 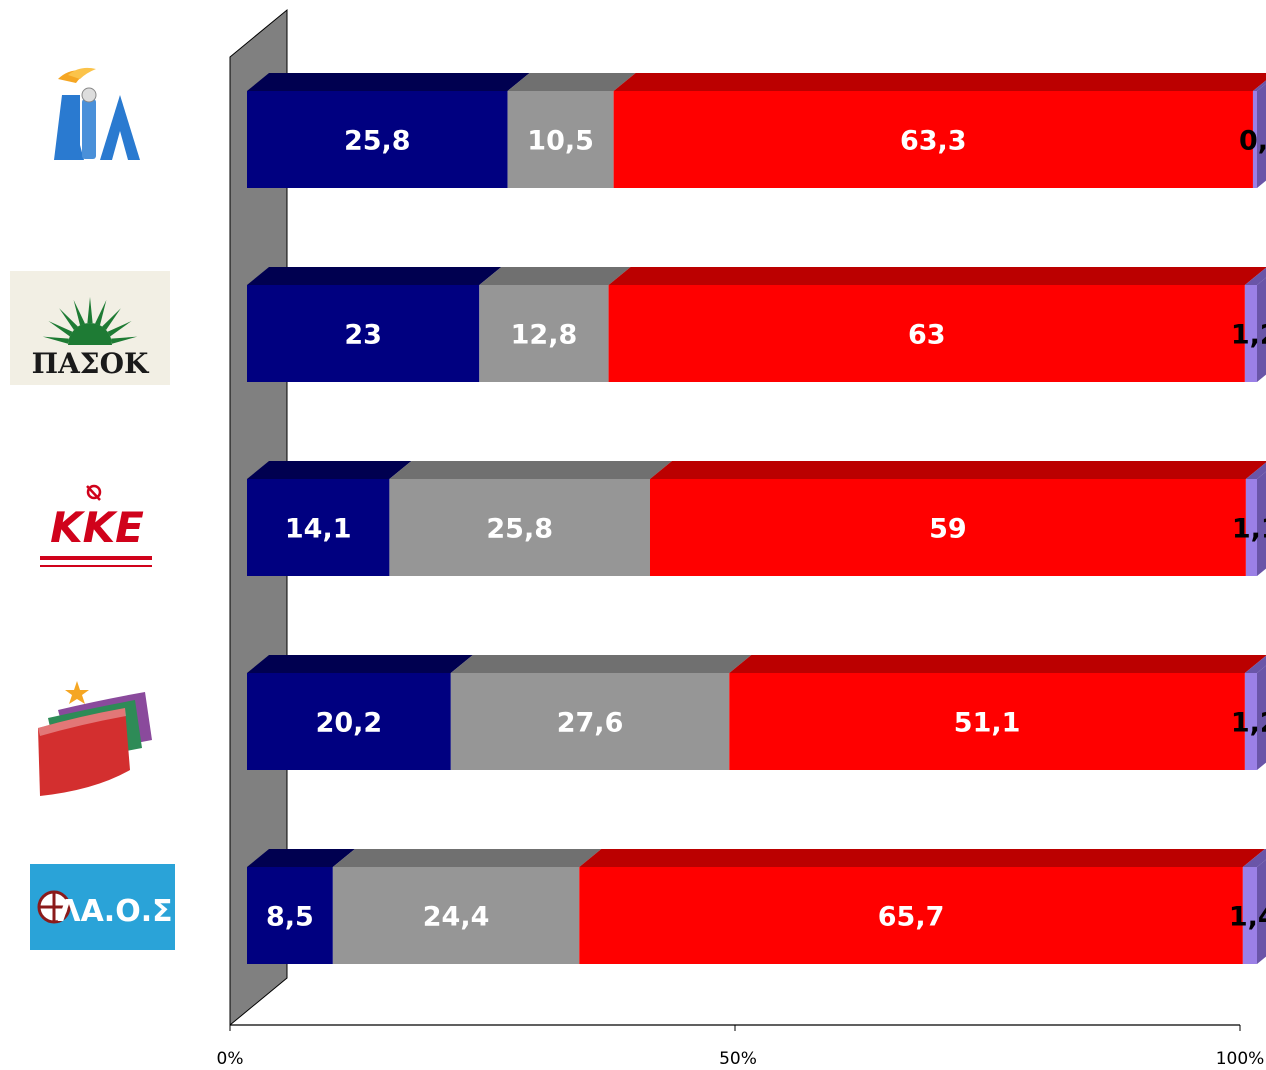 I want to click on data-label-pasok-0: 23, so click(x=363, y=335).